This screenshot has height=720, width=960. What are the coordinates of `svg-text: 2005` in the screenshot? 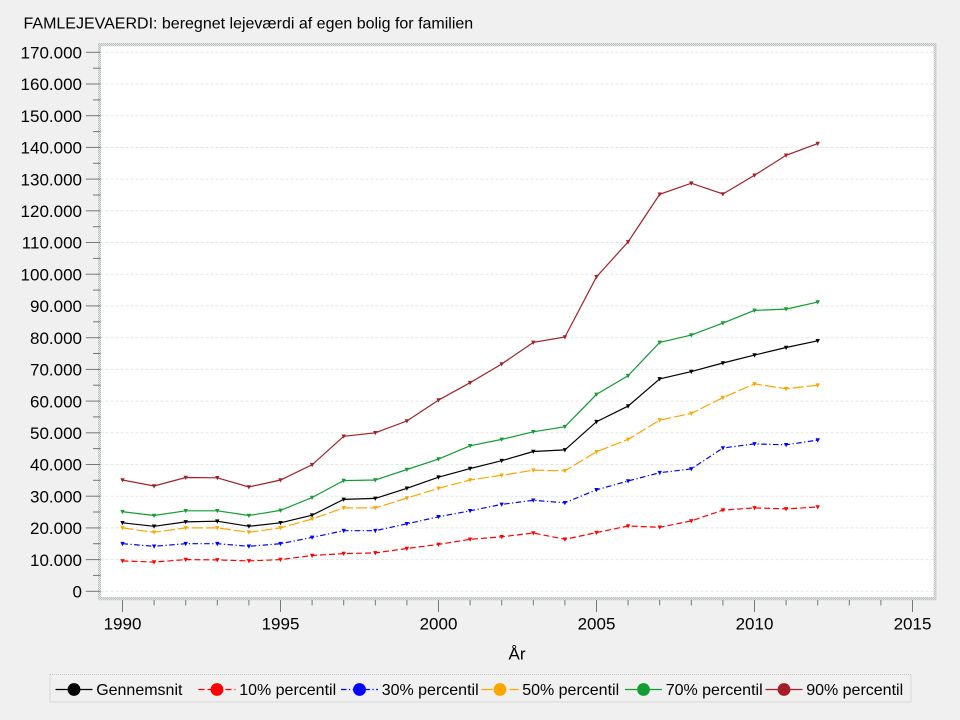 It's located at (597, 623).